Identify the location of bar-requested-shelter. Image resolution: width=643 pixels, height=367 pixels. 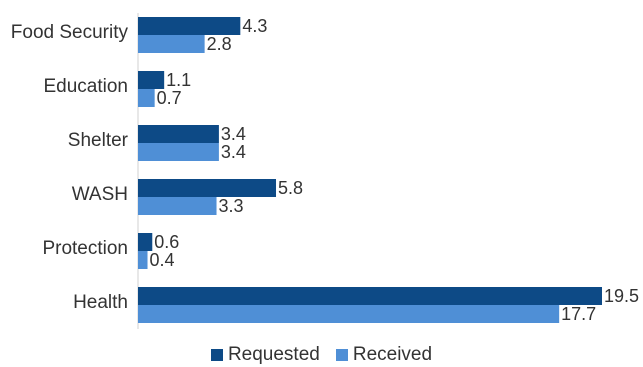
(178, 134).